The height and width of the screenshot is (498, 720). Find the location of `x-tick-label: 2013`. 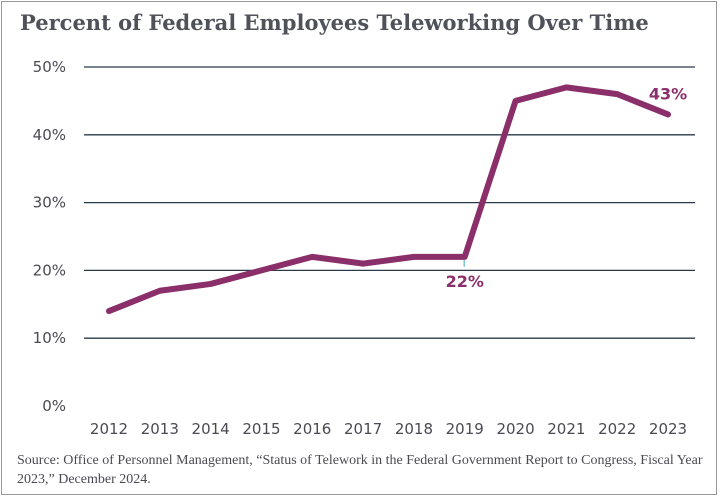

x-tick-label: 2013 is located at coordinates (160, 429).